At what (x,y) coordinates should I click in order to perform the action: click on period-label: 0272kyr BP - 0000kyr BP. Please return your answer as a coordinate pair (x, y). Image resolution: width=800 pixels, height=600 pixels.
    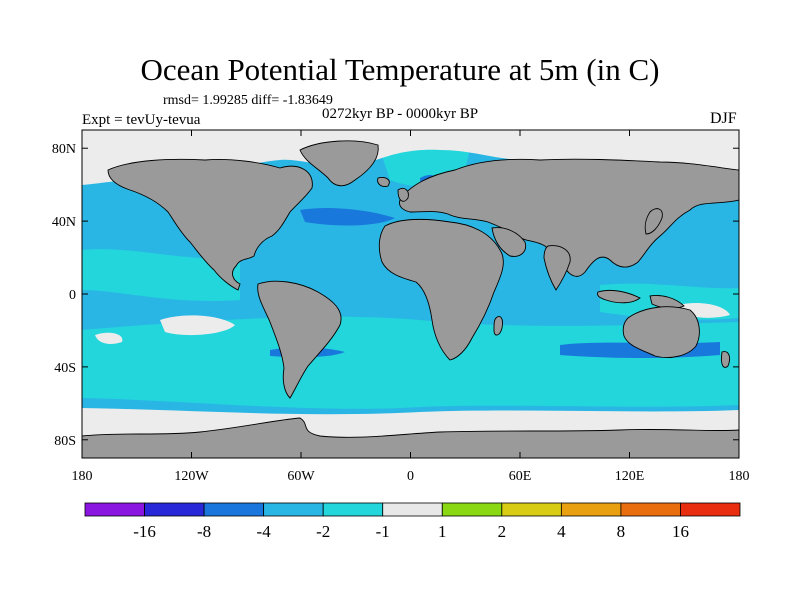
    Looking at the image, I should click on (400, 114).